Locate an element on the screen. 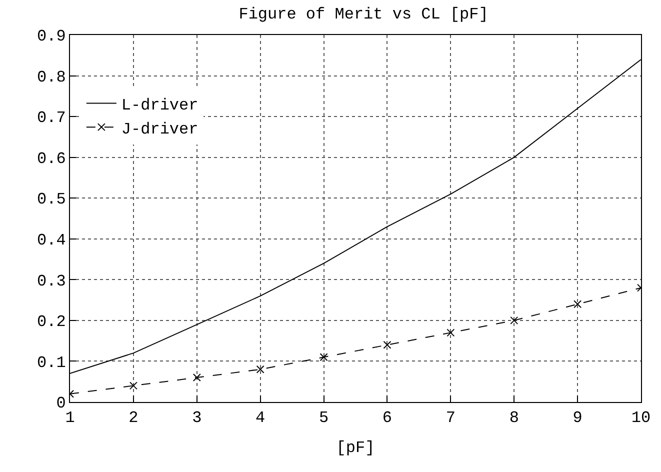 This screenshot has height=472, width=661. y-tick-label: 0.7 is located at coordinates (51, 118).